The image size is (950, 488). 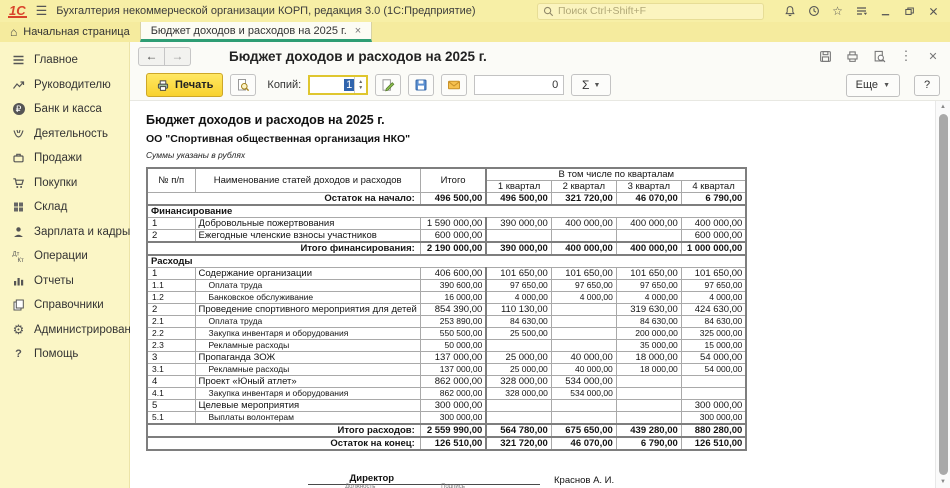 What do you see at coordinates (713, 345) in the screenshot?
I see `row-value: 15 000,00` at bounding box center [713, 345].